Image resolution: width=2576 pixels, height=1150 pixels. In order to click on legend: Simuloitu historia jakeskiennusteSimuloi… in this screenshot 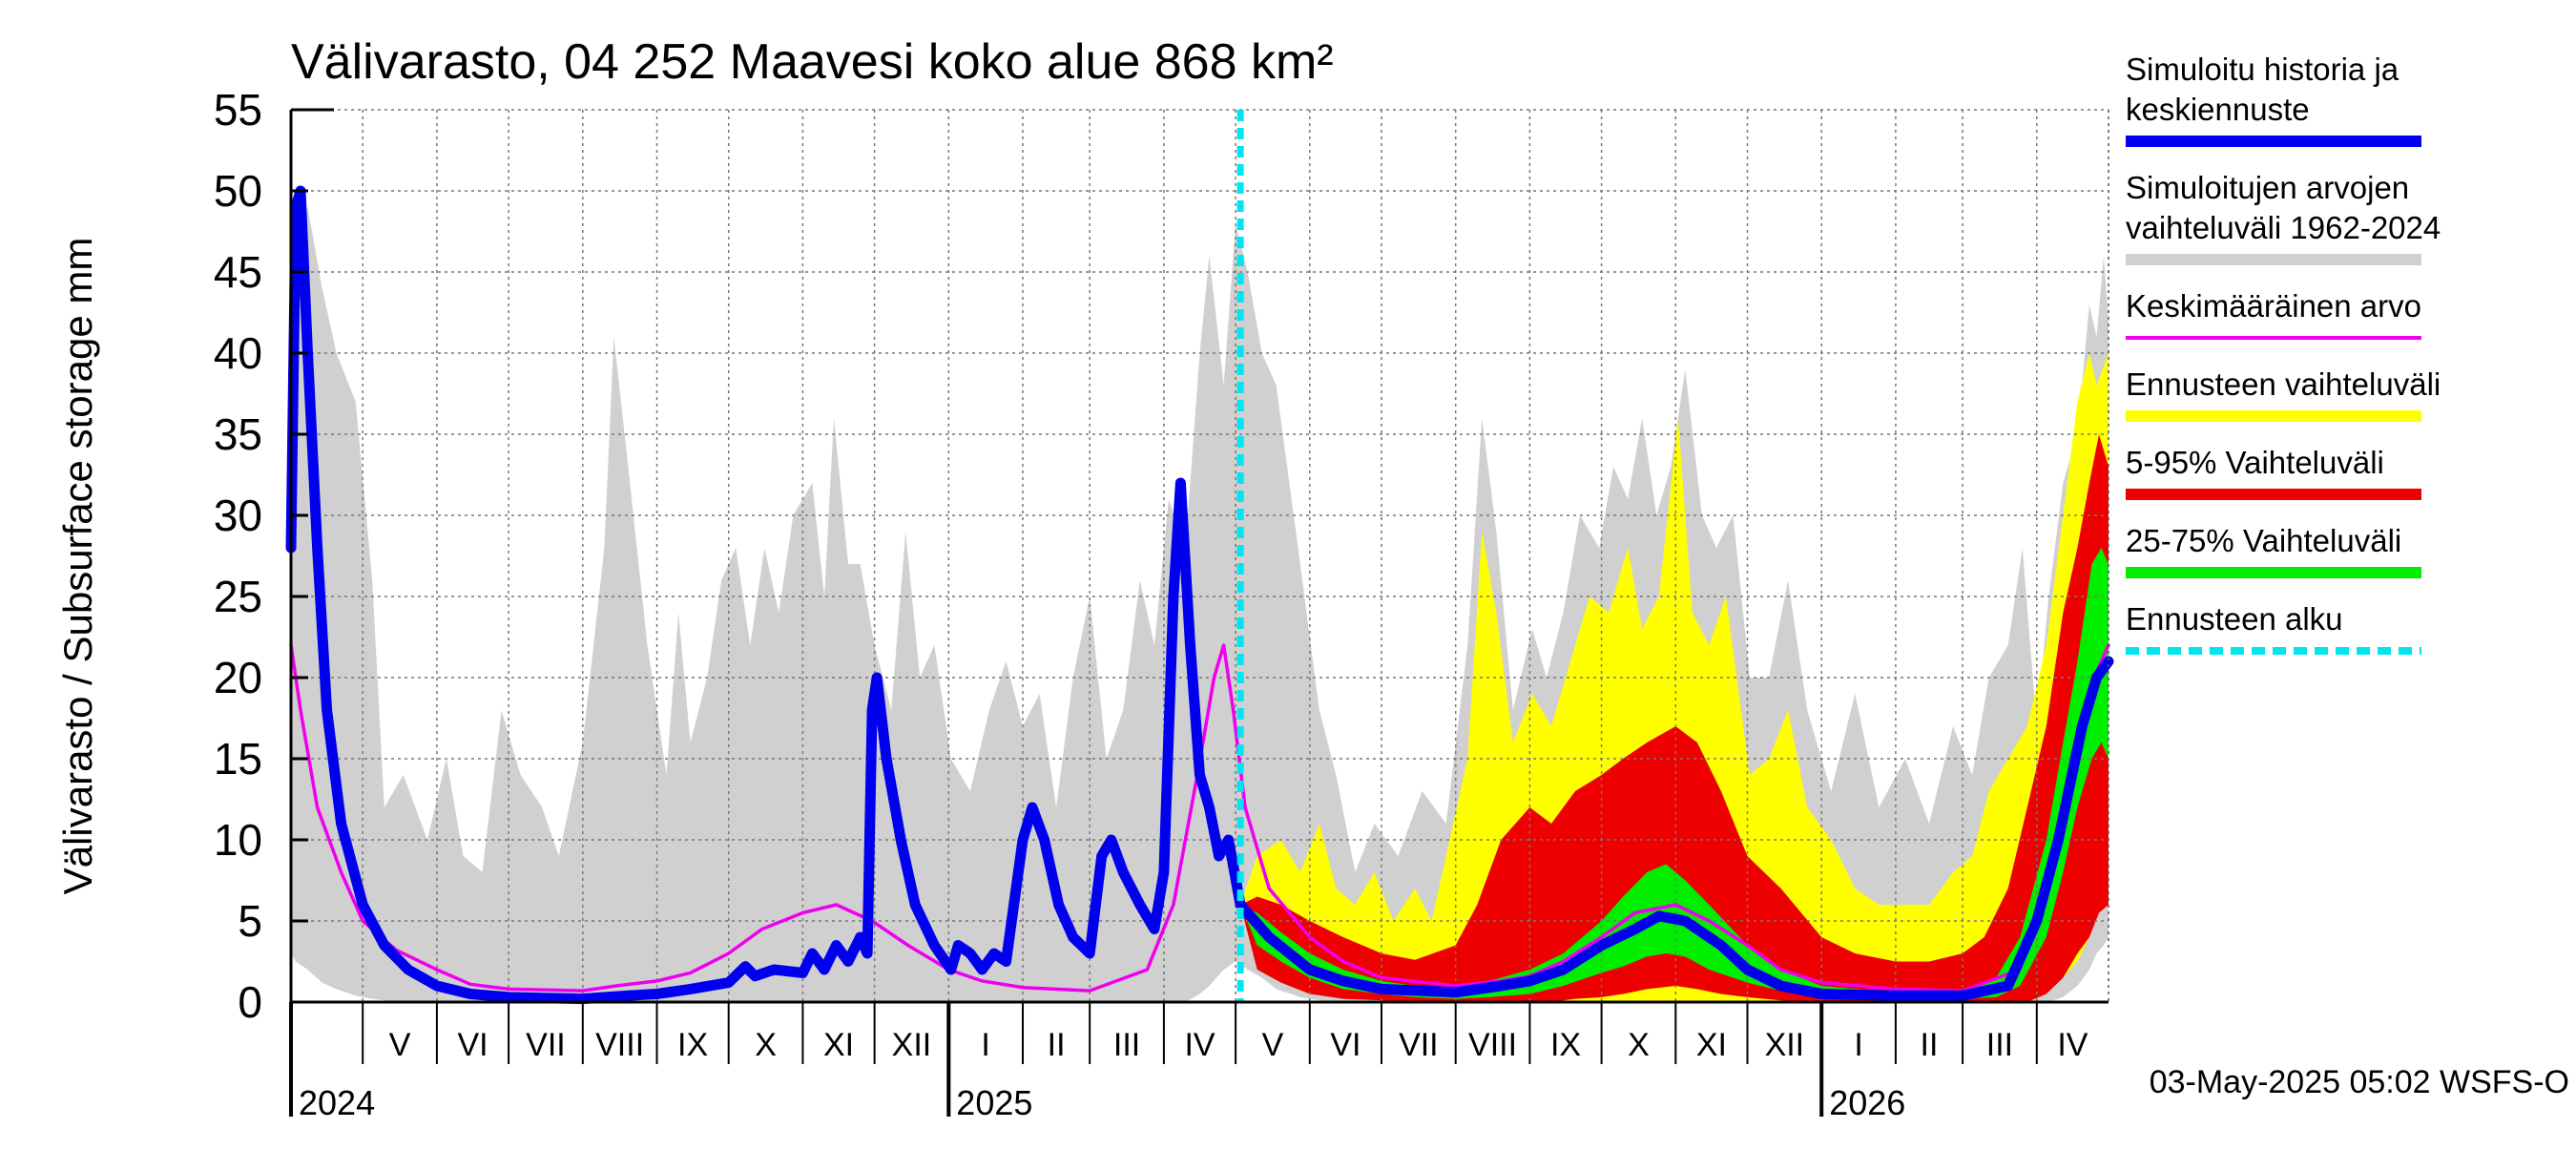, I will do `click(2283, 353)`.